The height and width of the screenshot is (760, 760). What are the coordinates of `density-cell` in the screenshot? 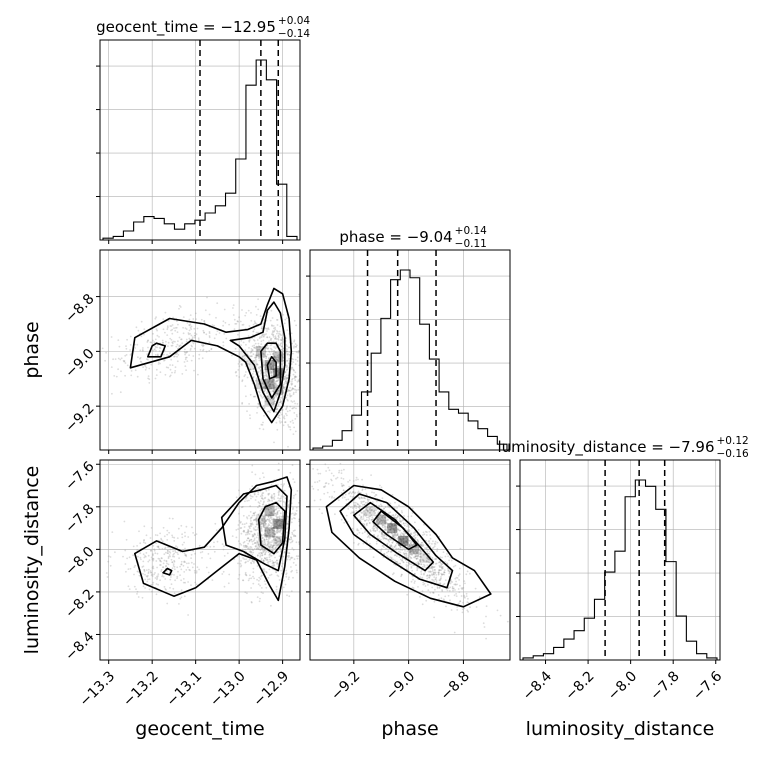 It's located at (269, 511).